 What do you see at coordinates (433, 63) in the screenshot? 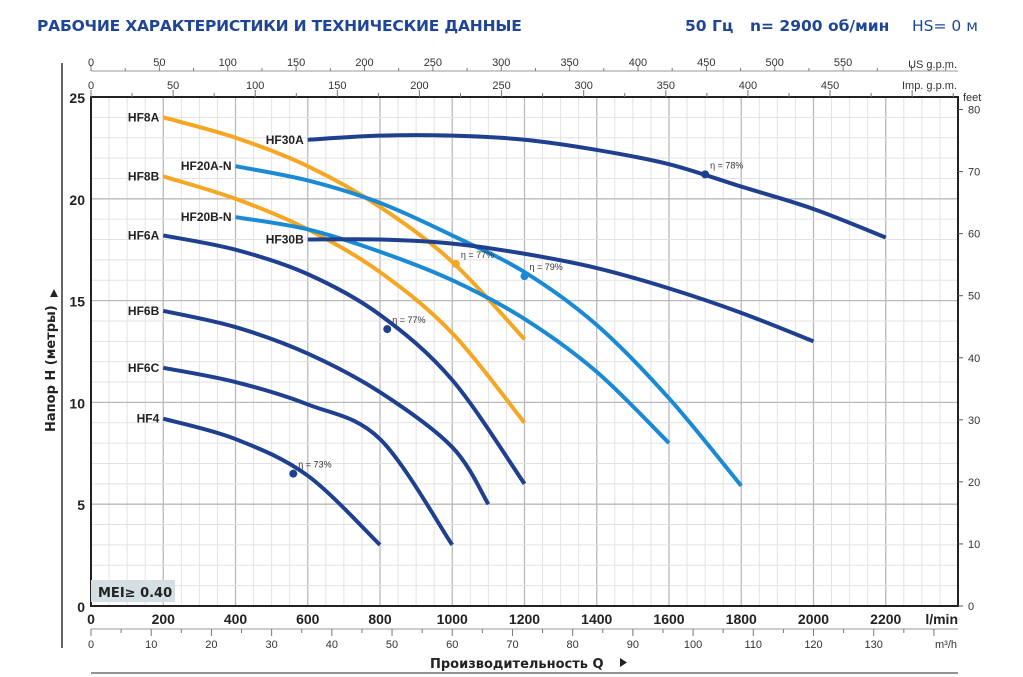
I see `us-gpm-tick-label: 250` at bounding box center [433, 63].